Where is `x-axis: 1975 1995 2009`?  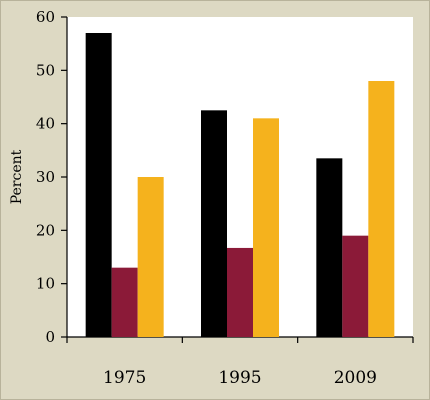
x-axis: 1975 1995 2009 is located at coordinates (240, 362).